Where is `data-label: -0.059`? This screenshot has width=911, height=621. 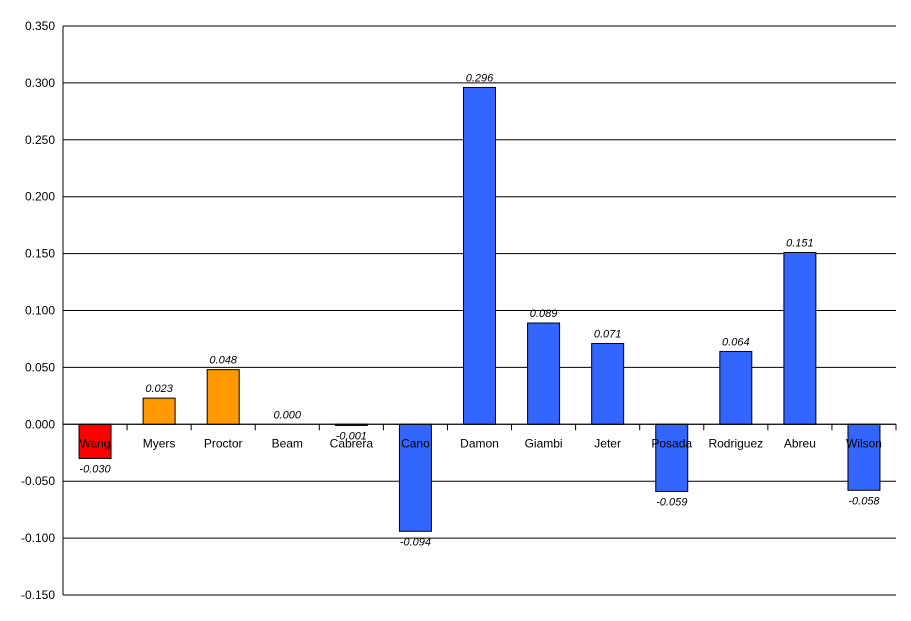 data-label: -0.059 is located at coordinates (671, 502).